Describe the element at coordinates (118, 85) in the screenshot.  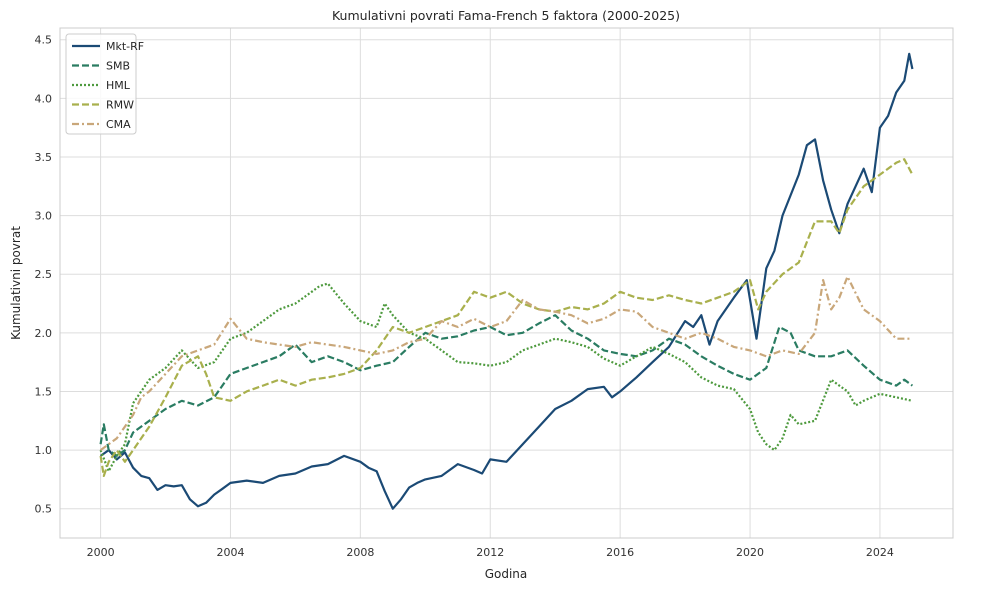
I see `legend-label-hml: HML` at that location.